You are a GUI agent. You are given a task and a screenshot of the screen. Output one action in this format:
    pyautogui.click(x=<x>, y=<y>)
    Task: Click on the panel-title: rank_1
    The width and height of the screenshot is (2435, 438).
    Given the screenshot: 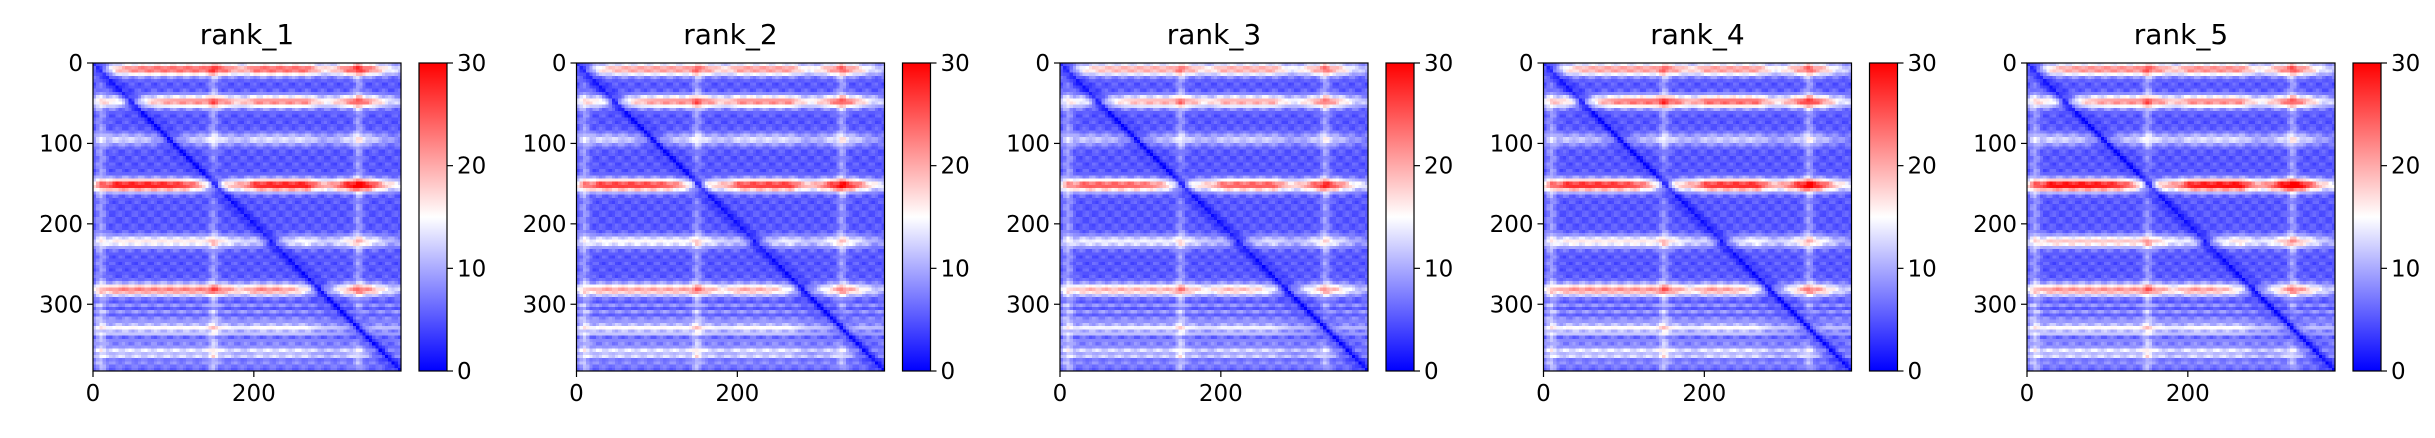 What is the action you would take?
    pyautogui.click(x=247, y=34)
    